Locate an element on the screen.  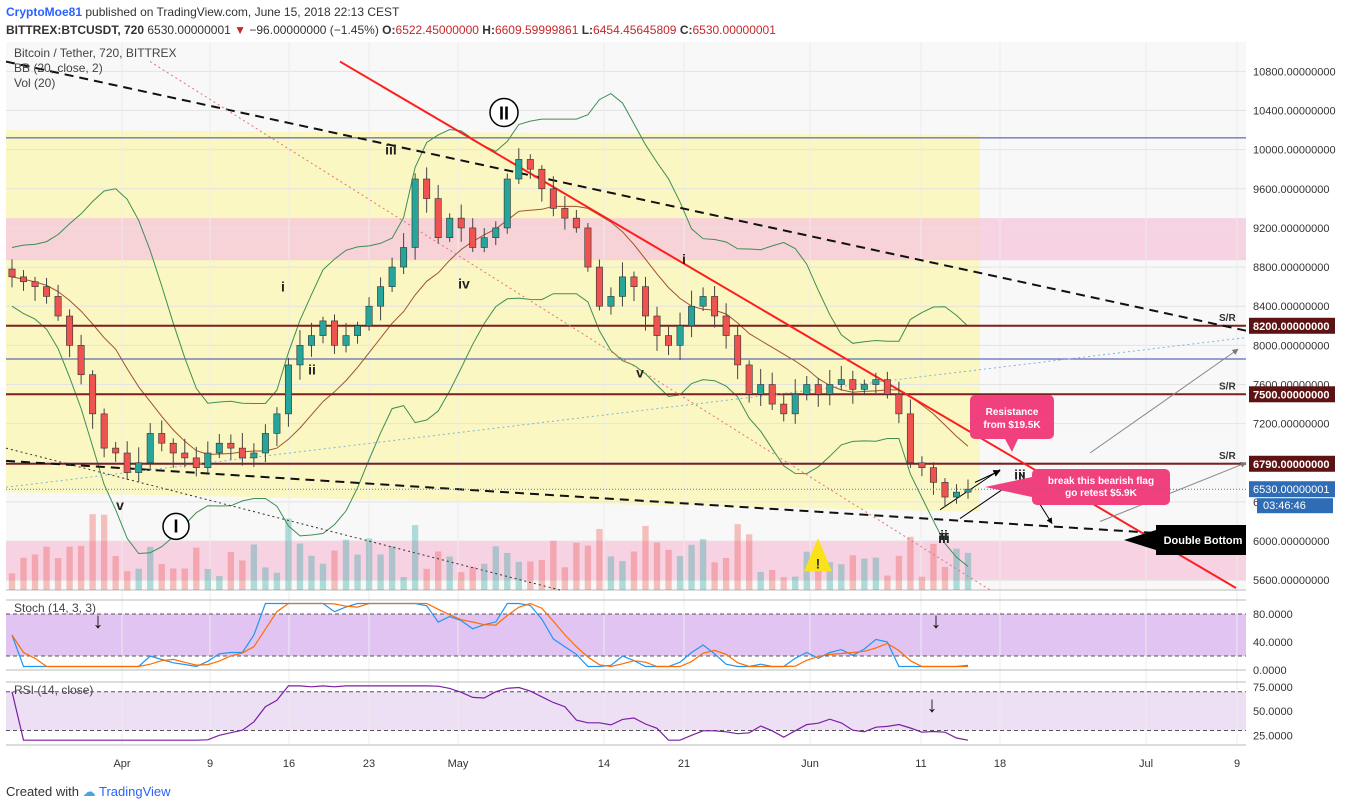
sr-tag-2: S/R is located at coordinates (1227, 456).